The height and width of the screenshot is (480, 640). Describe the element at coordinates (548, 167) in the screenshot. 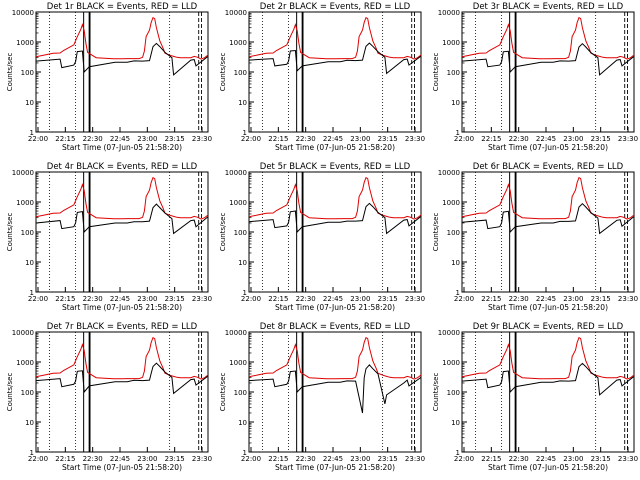

I see `panel-title: Det 6r BLACK = Events, RED = LLD` at that location.